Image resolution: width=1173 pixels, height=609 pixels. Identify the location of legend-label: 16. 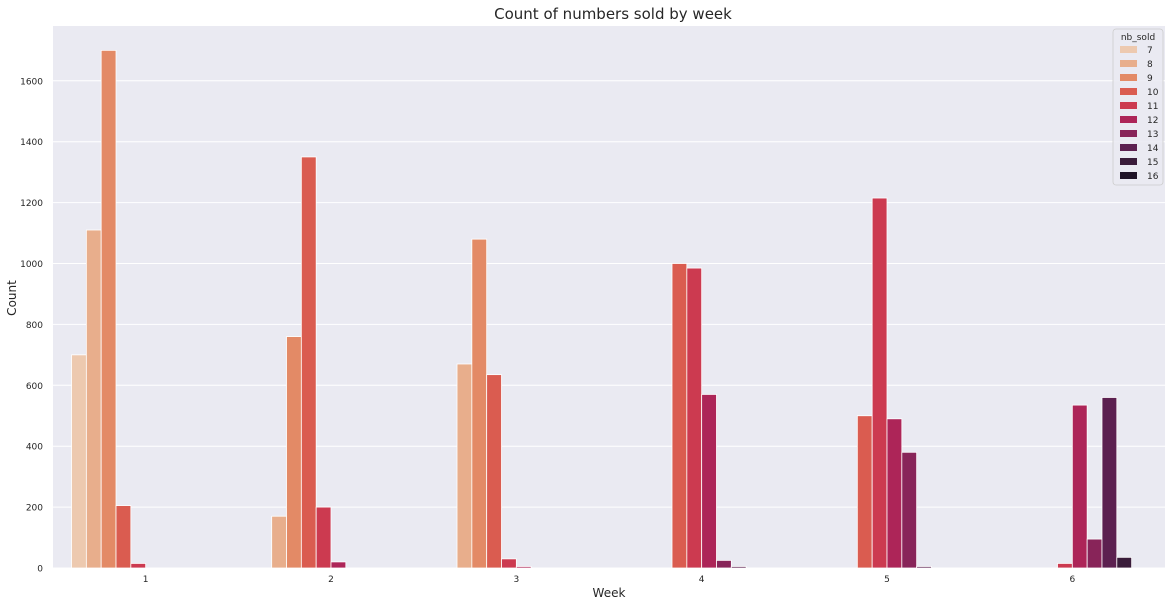
(1153, 177).